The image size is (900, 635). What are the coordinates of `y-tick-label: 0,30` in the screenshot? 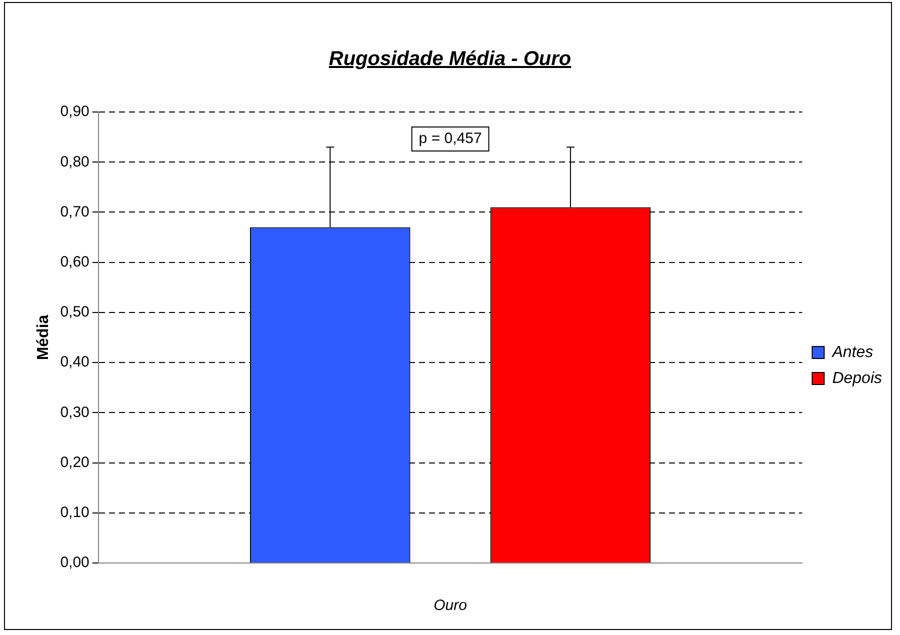 It's located at (75, 412).